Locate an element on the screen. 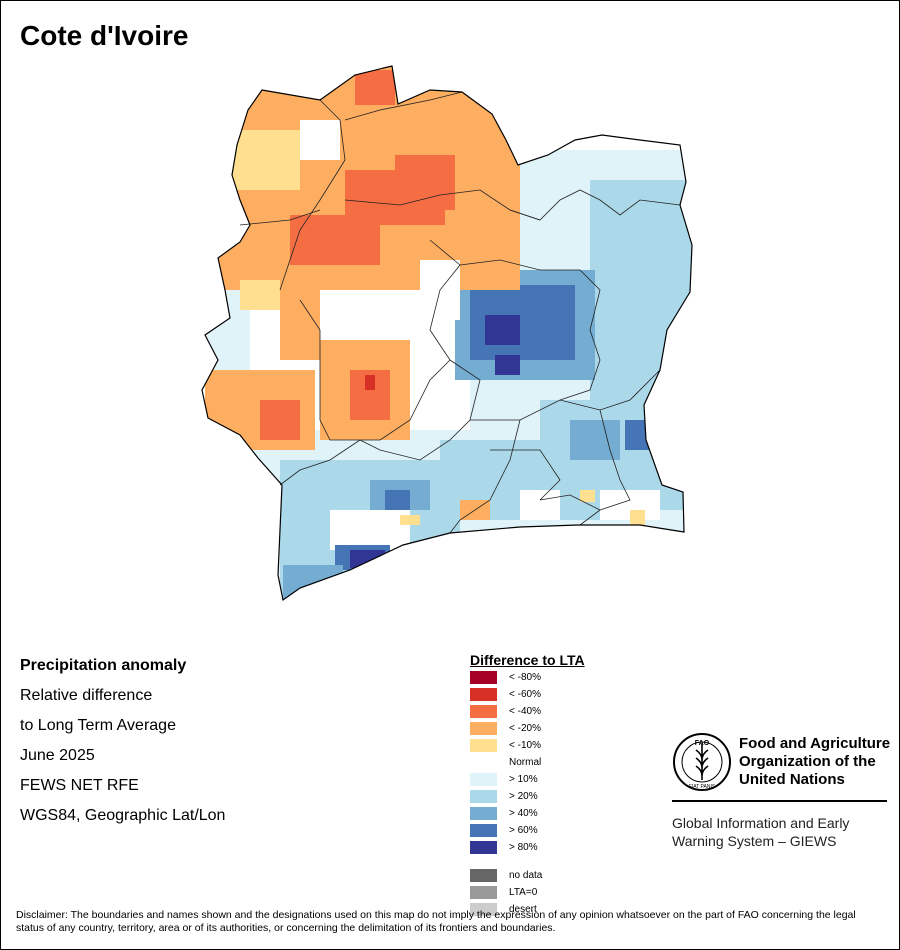 The width and height of the screenshot is (900, 950). legend-label: > 60% is located at coordinates (523, 830).